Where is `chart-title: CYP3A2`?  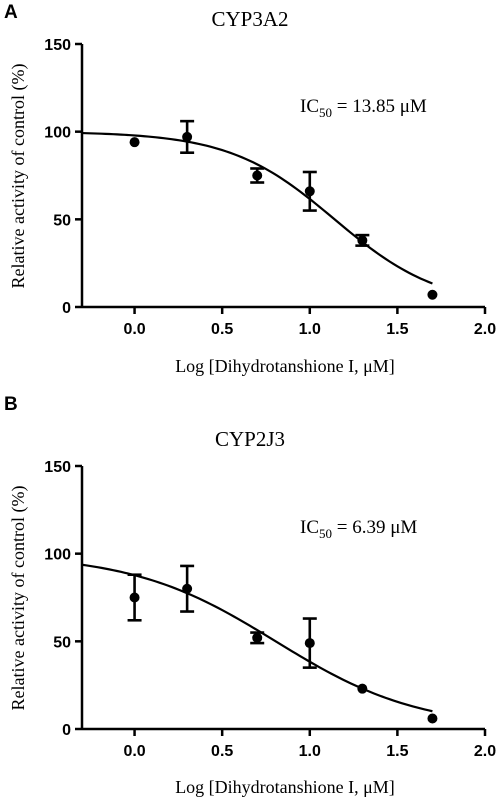 chart-title: CYP3A2 is located at coordinates (249, 19).